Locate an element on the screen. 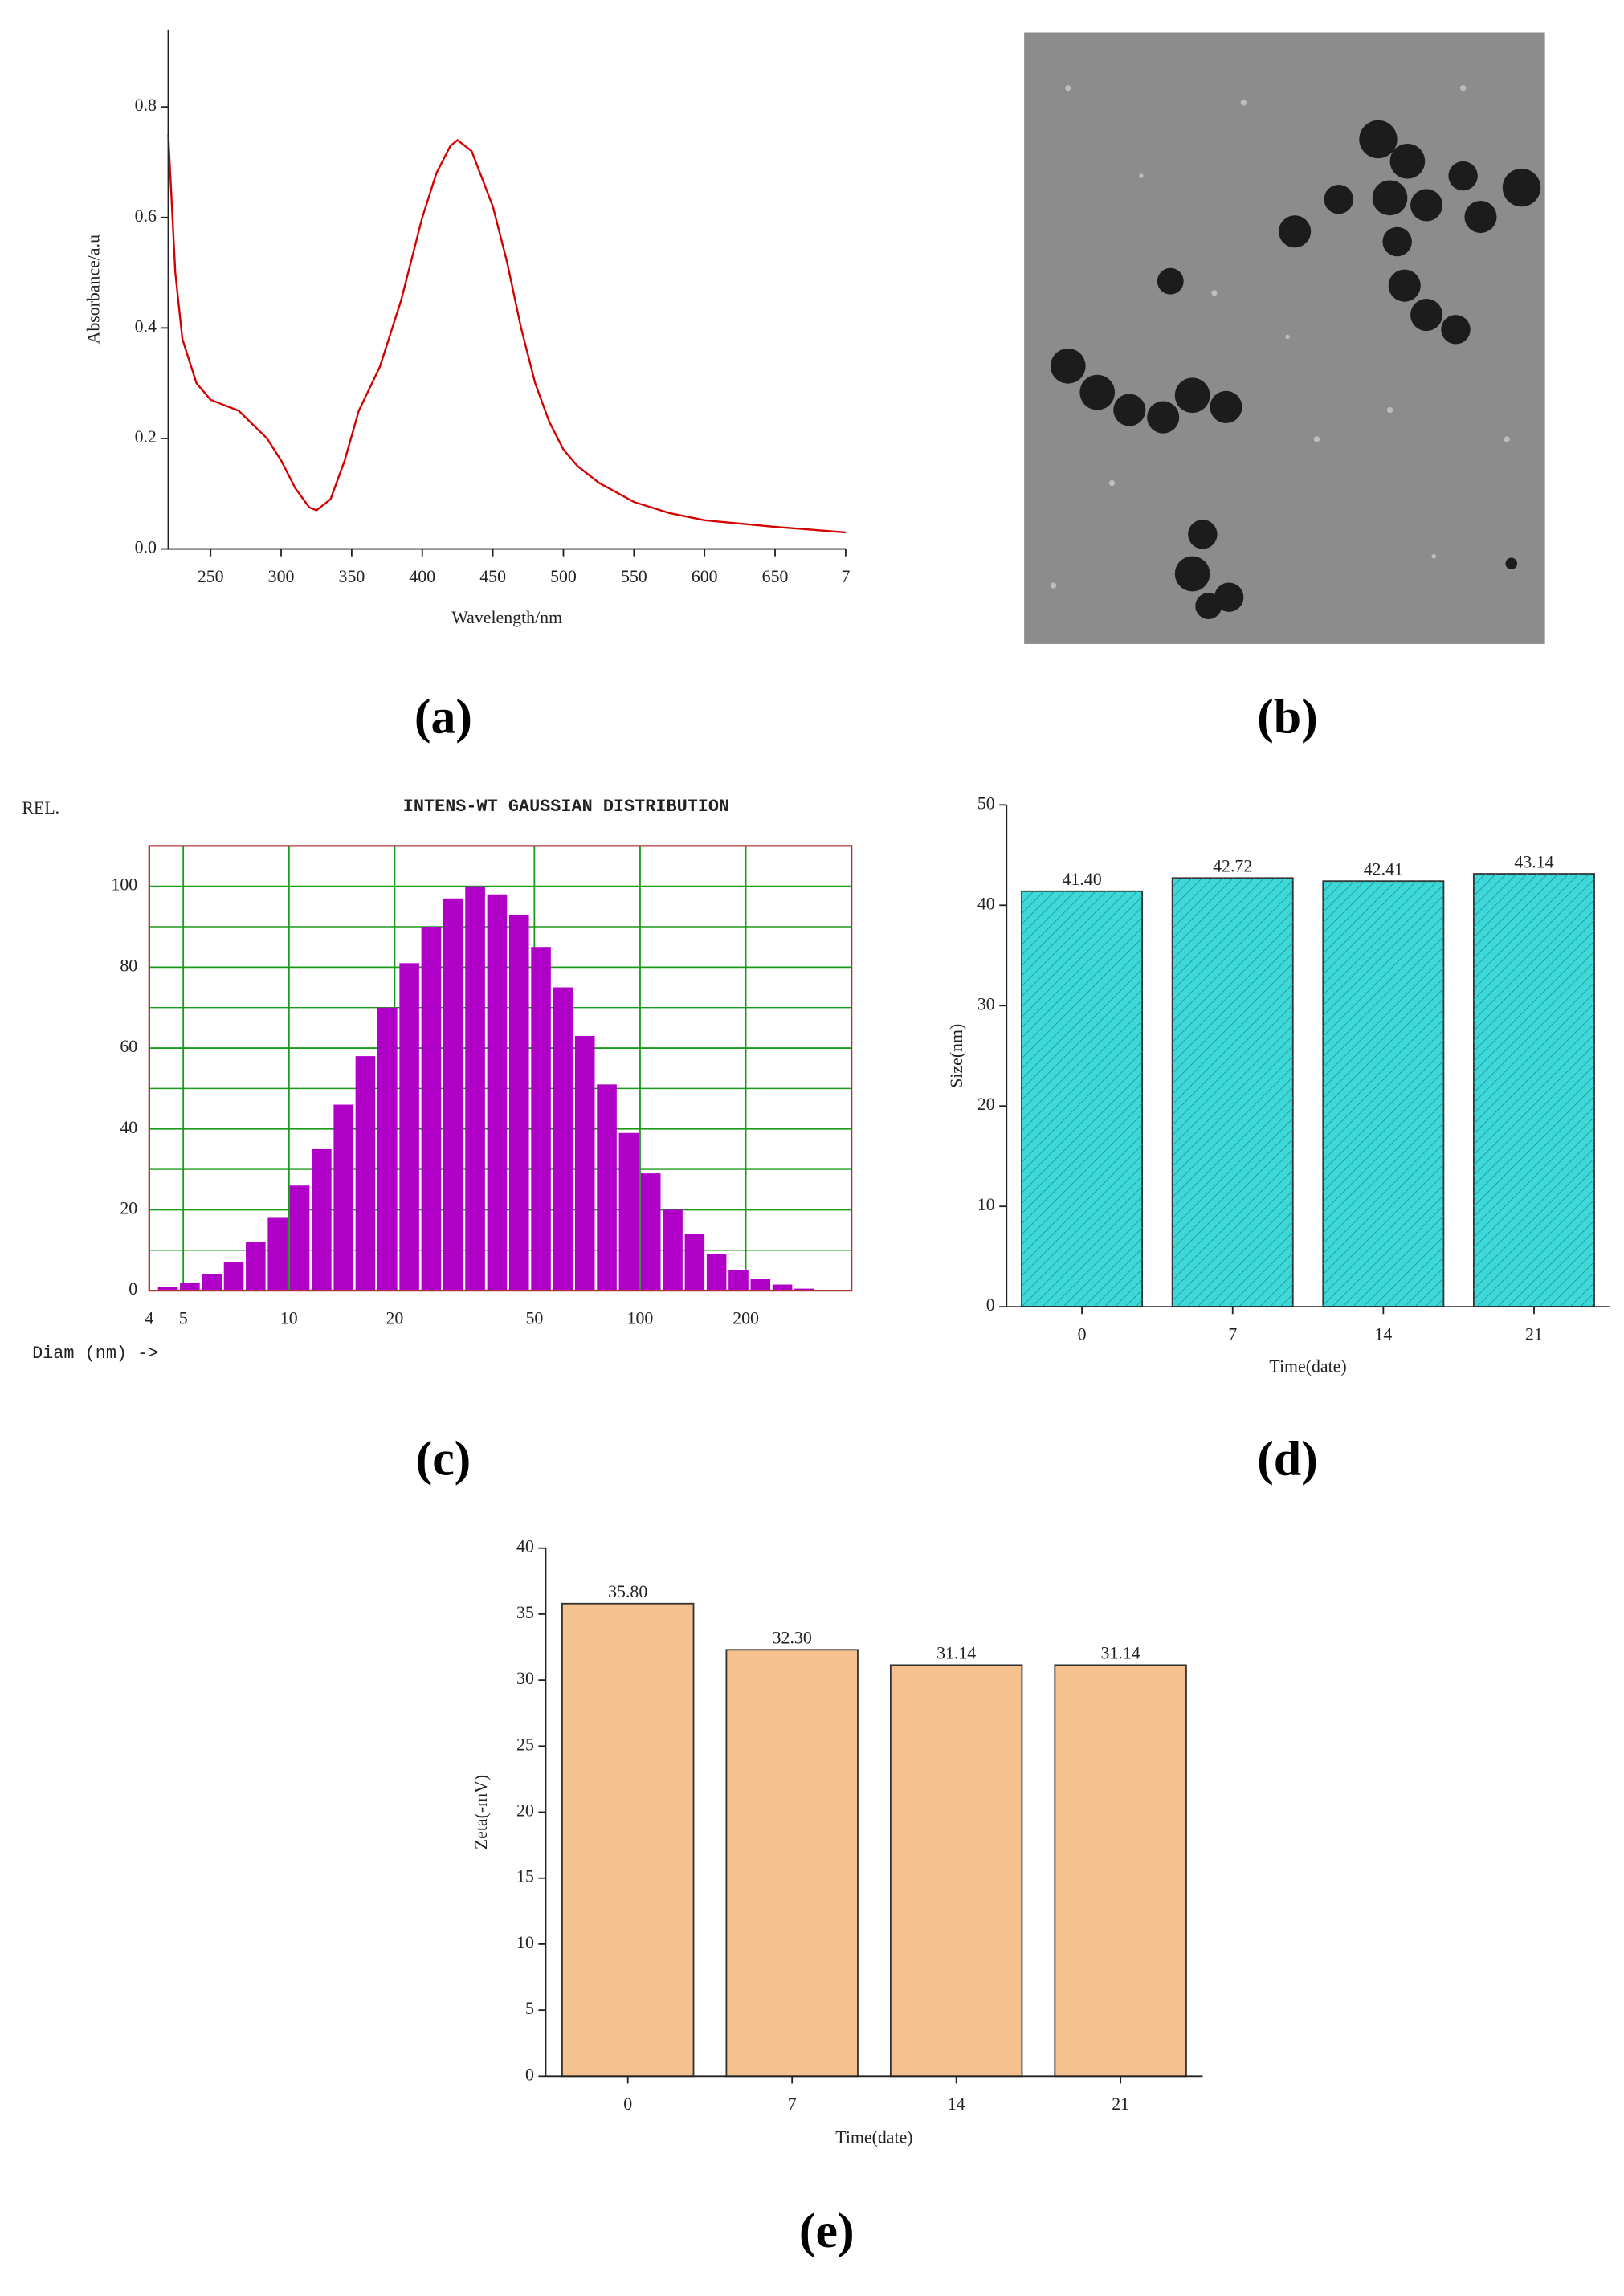  y-tick-label: 50 is located at coordinates (986, 803).